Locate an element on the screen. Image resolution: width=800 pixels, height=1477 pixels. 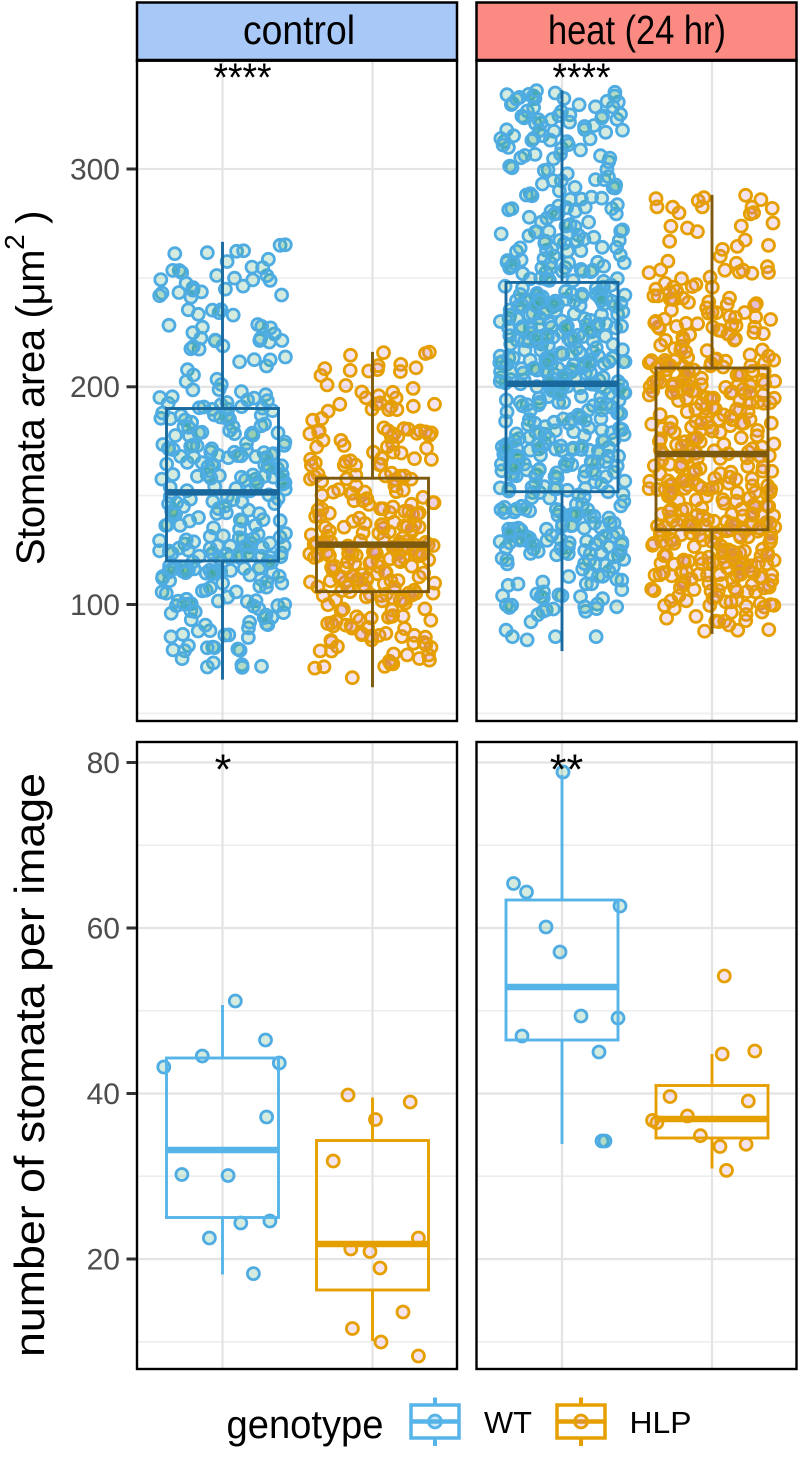
svg-text: 300 is located at coordinates (95, 170).